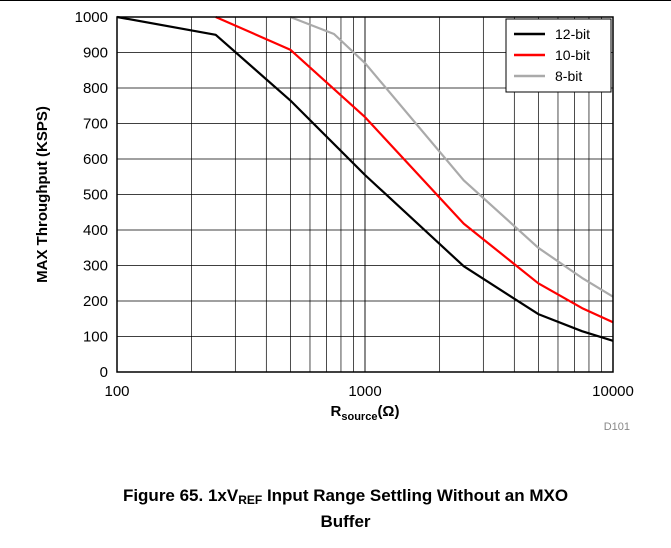  Describe the element at coordinates (568, 76) in the screenshot. I see `legend-label: 8-bit` at that location.